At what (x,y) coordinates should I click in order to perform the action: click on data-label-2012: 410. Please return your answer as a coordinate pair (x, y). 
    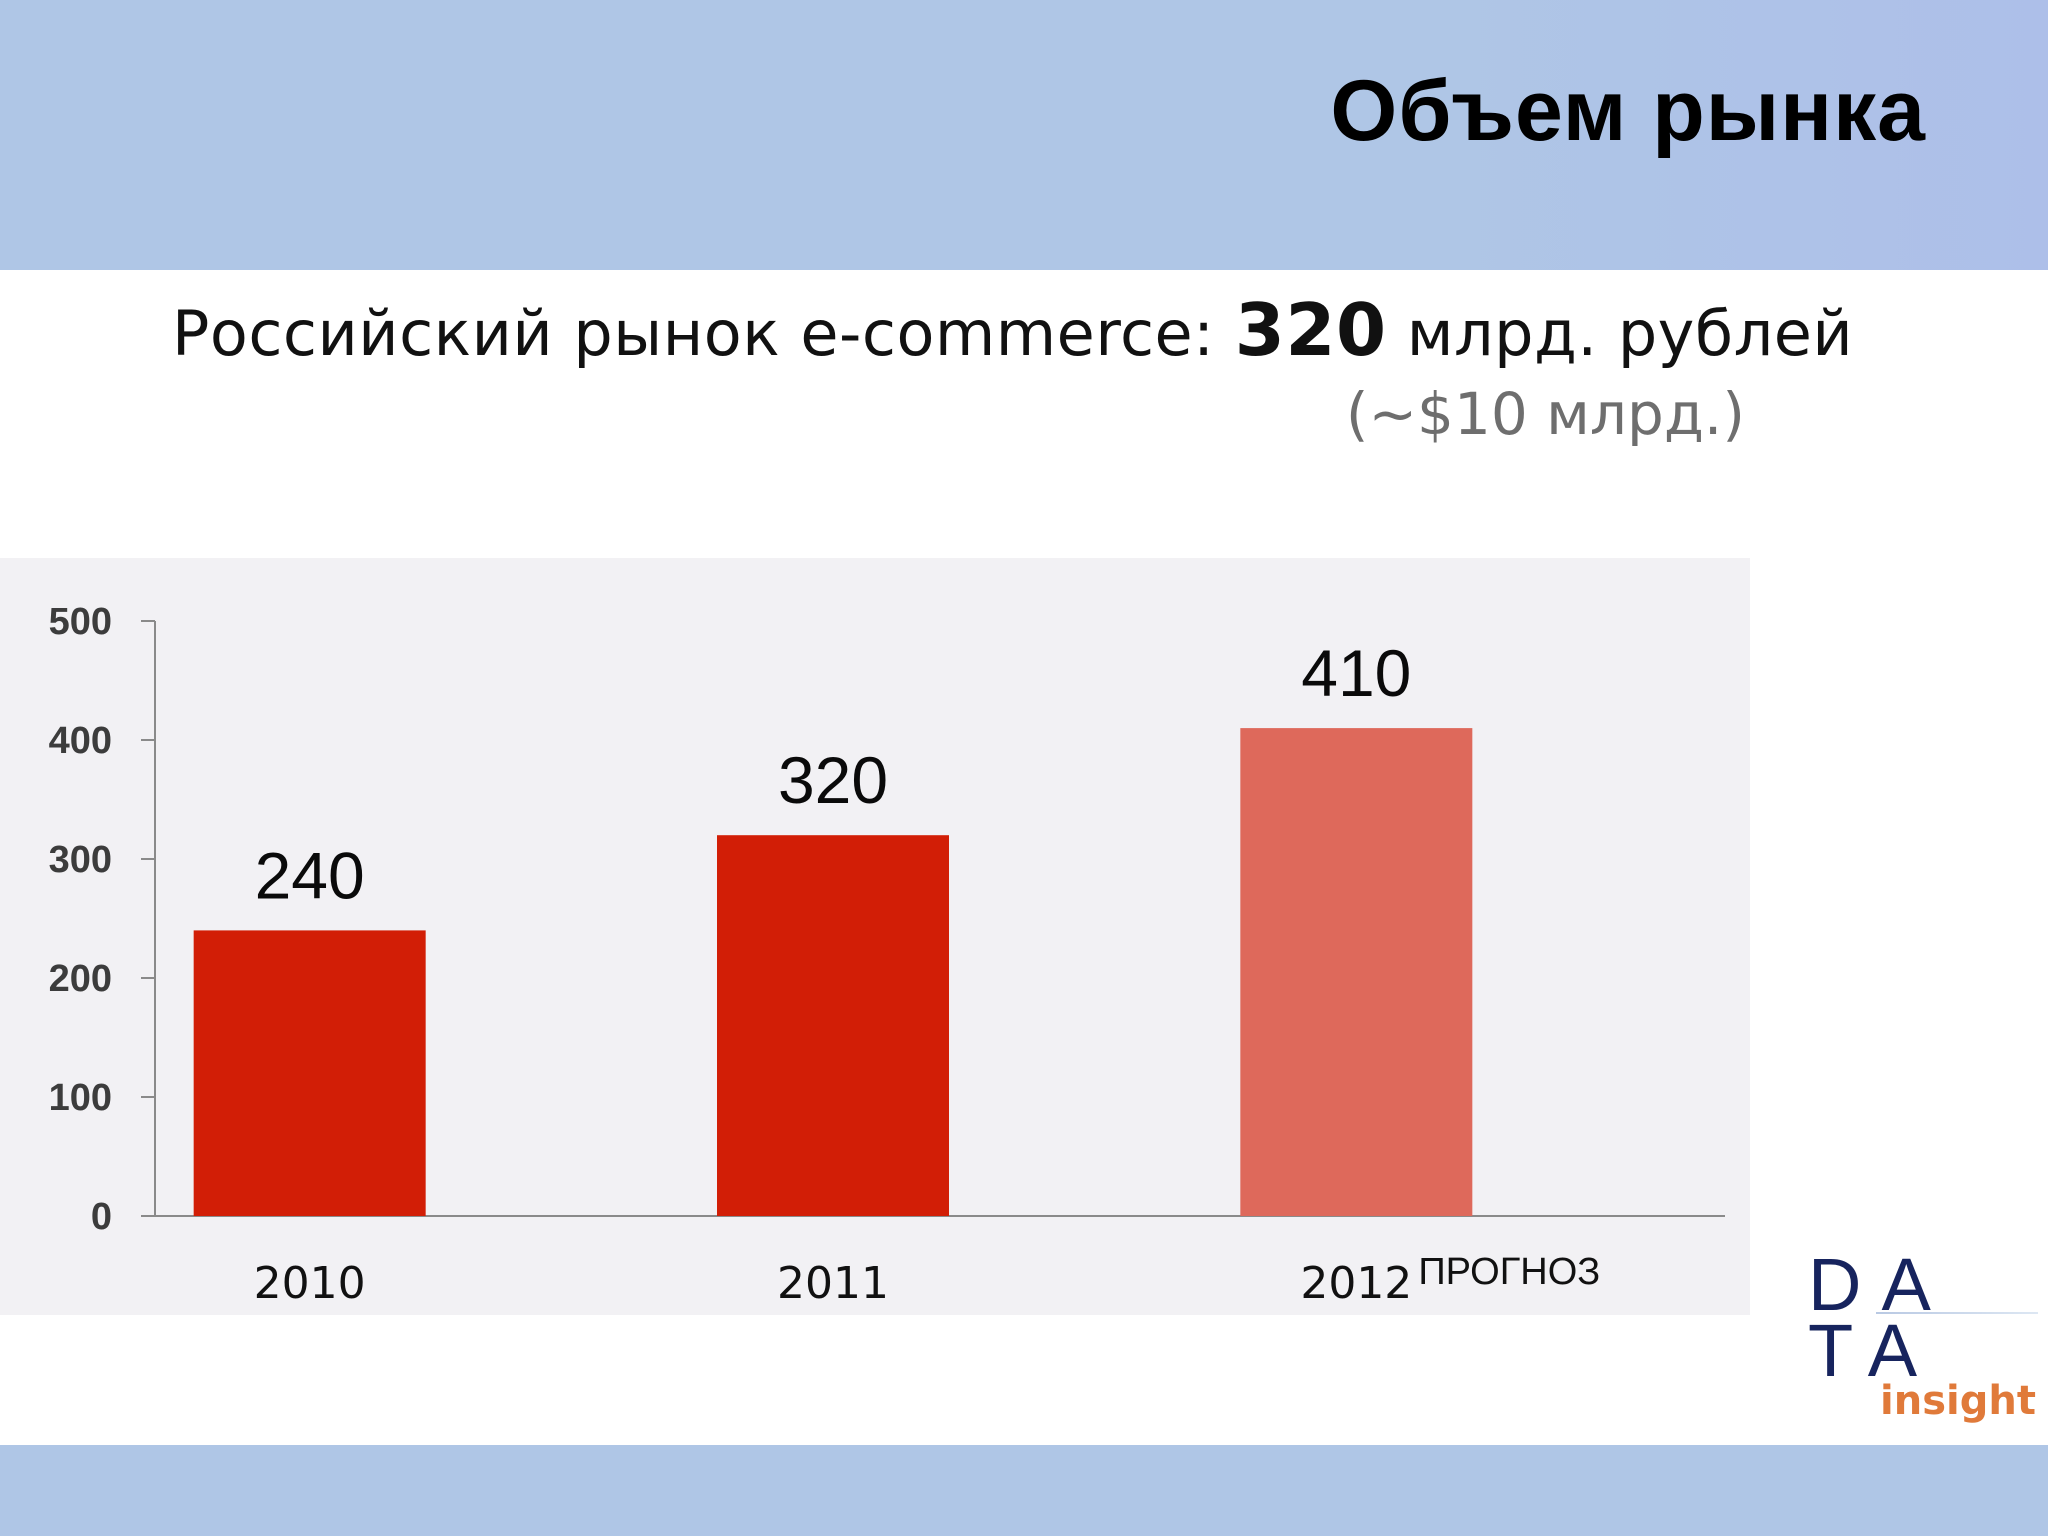
    Looking at the image, I should click on (1356, 673).